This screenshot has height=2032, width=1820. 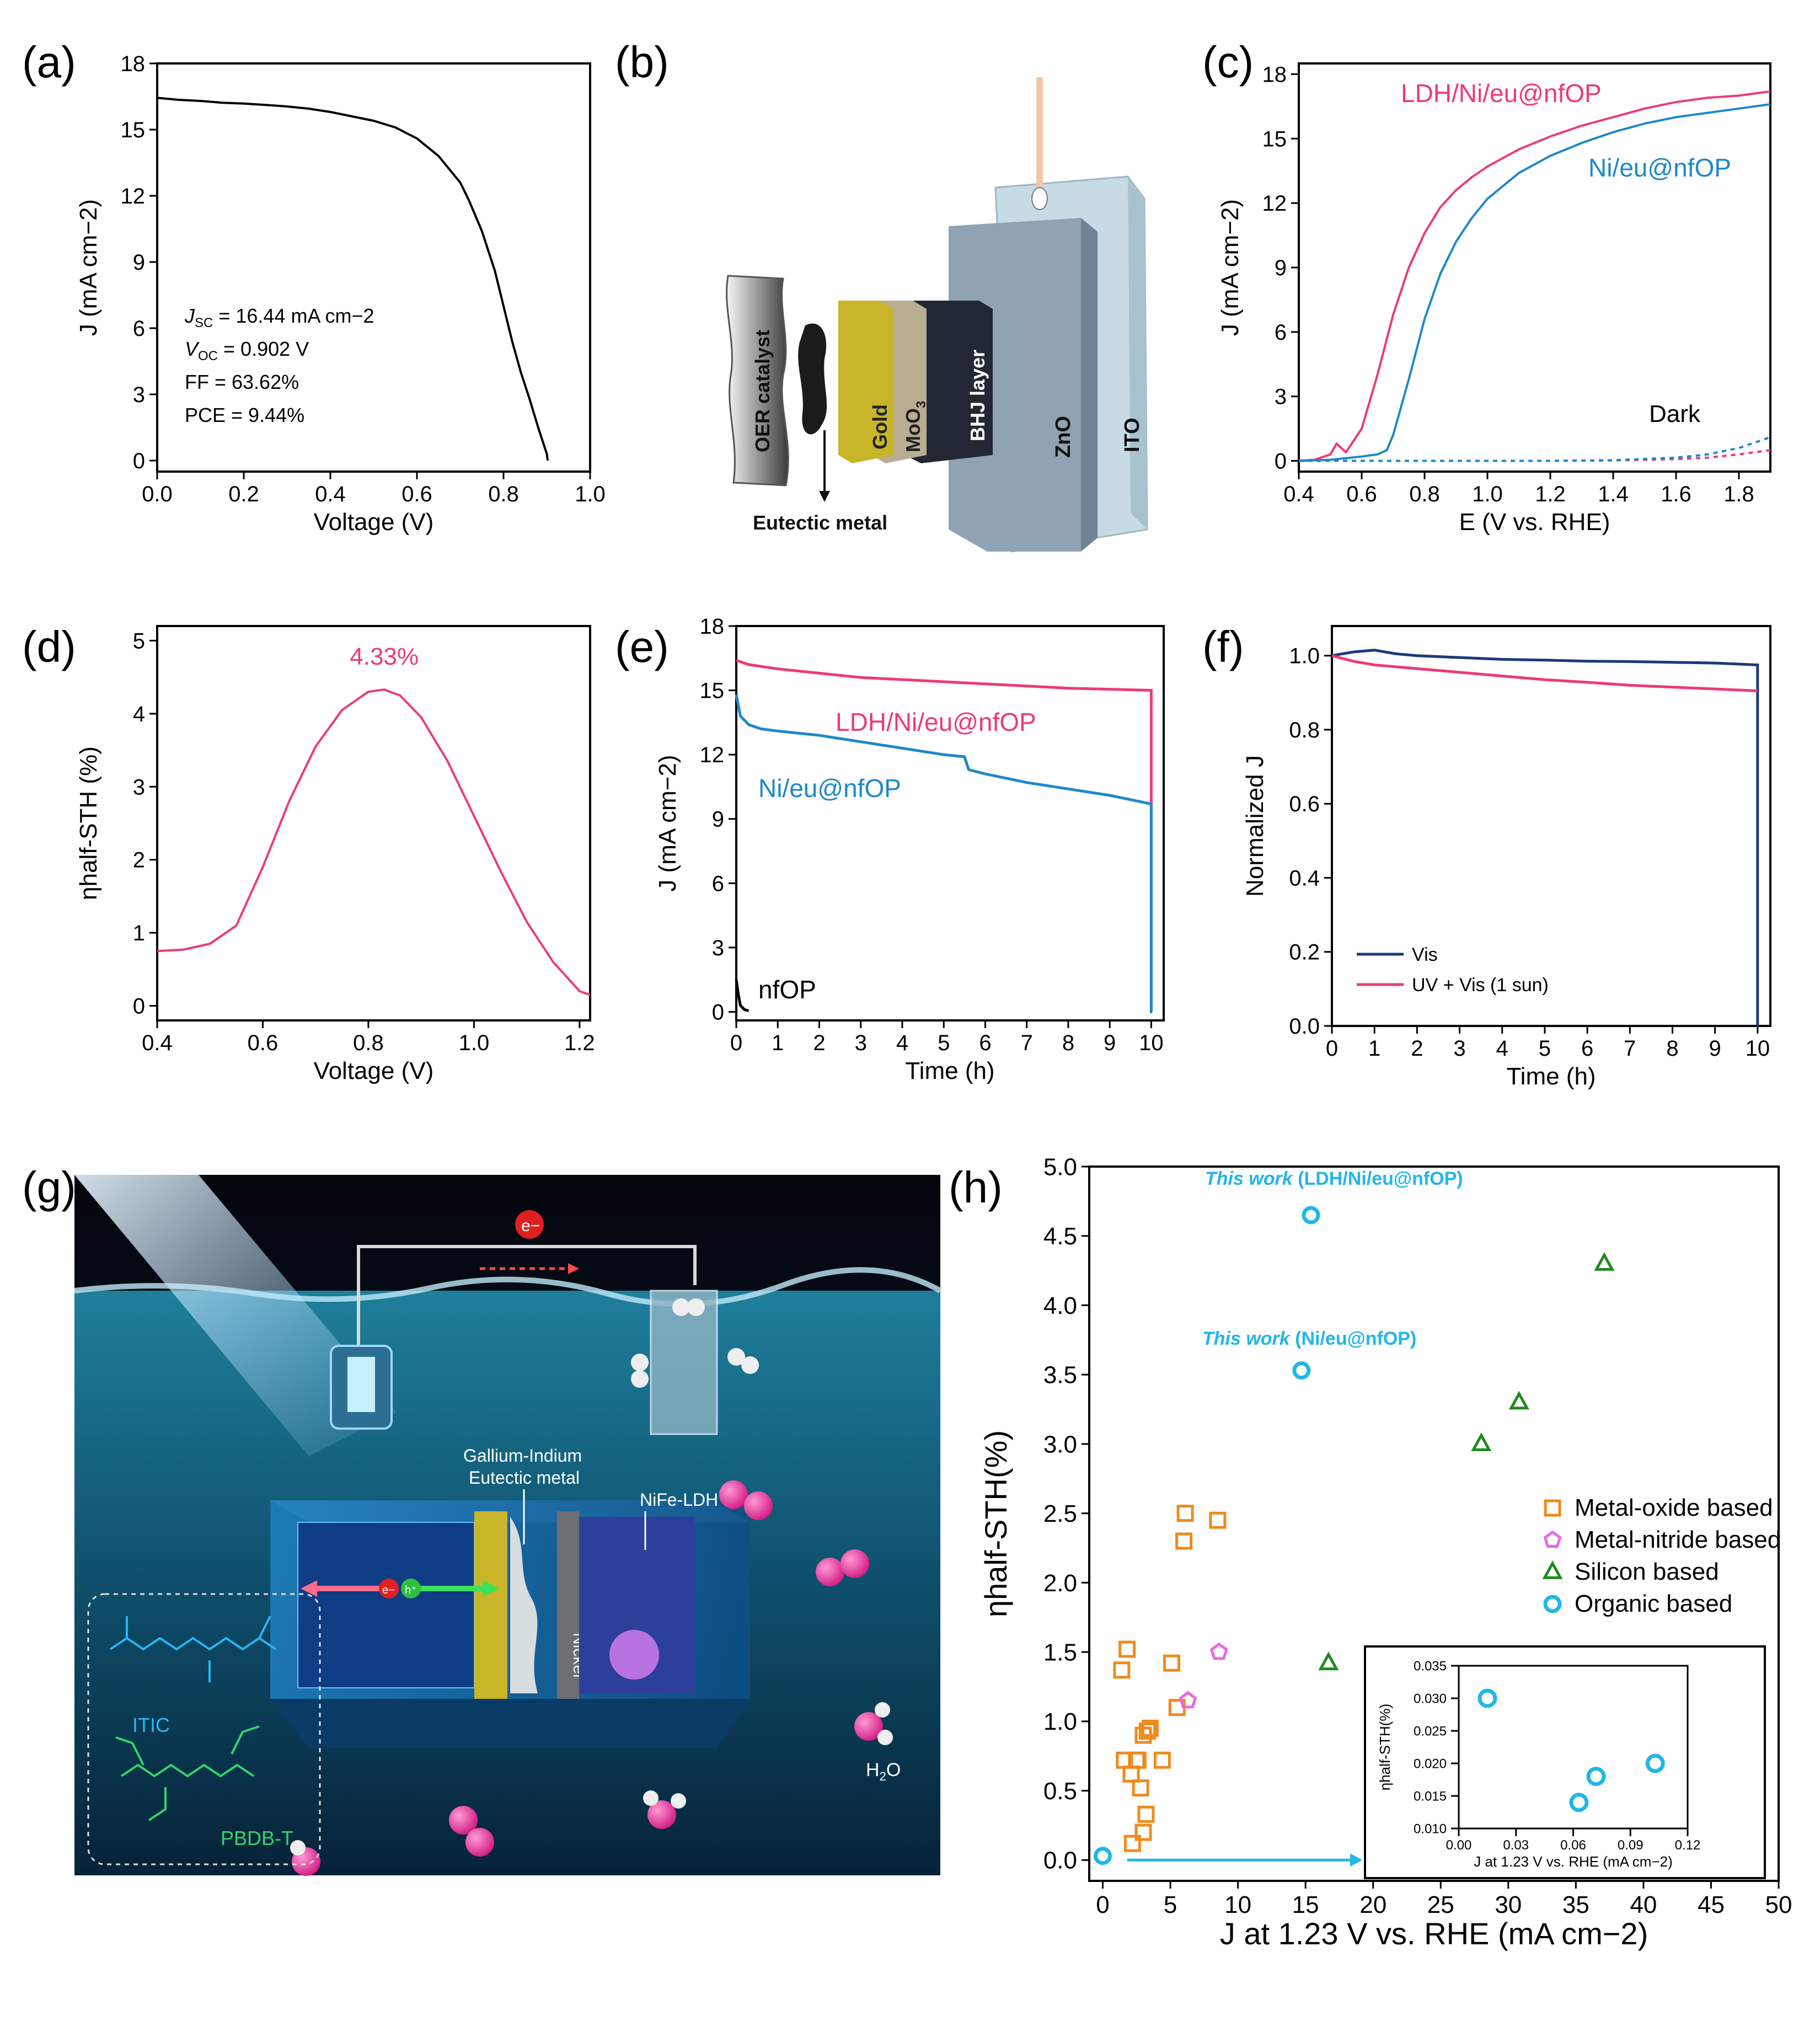 I want to click on x-tick-label: 20, so click(x=1373, y=1904).